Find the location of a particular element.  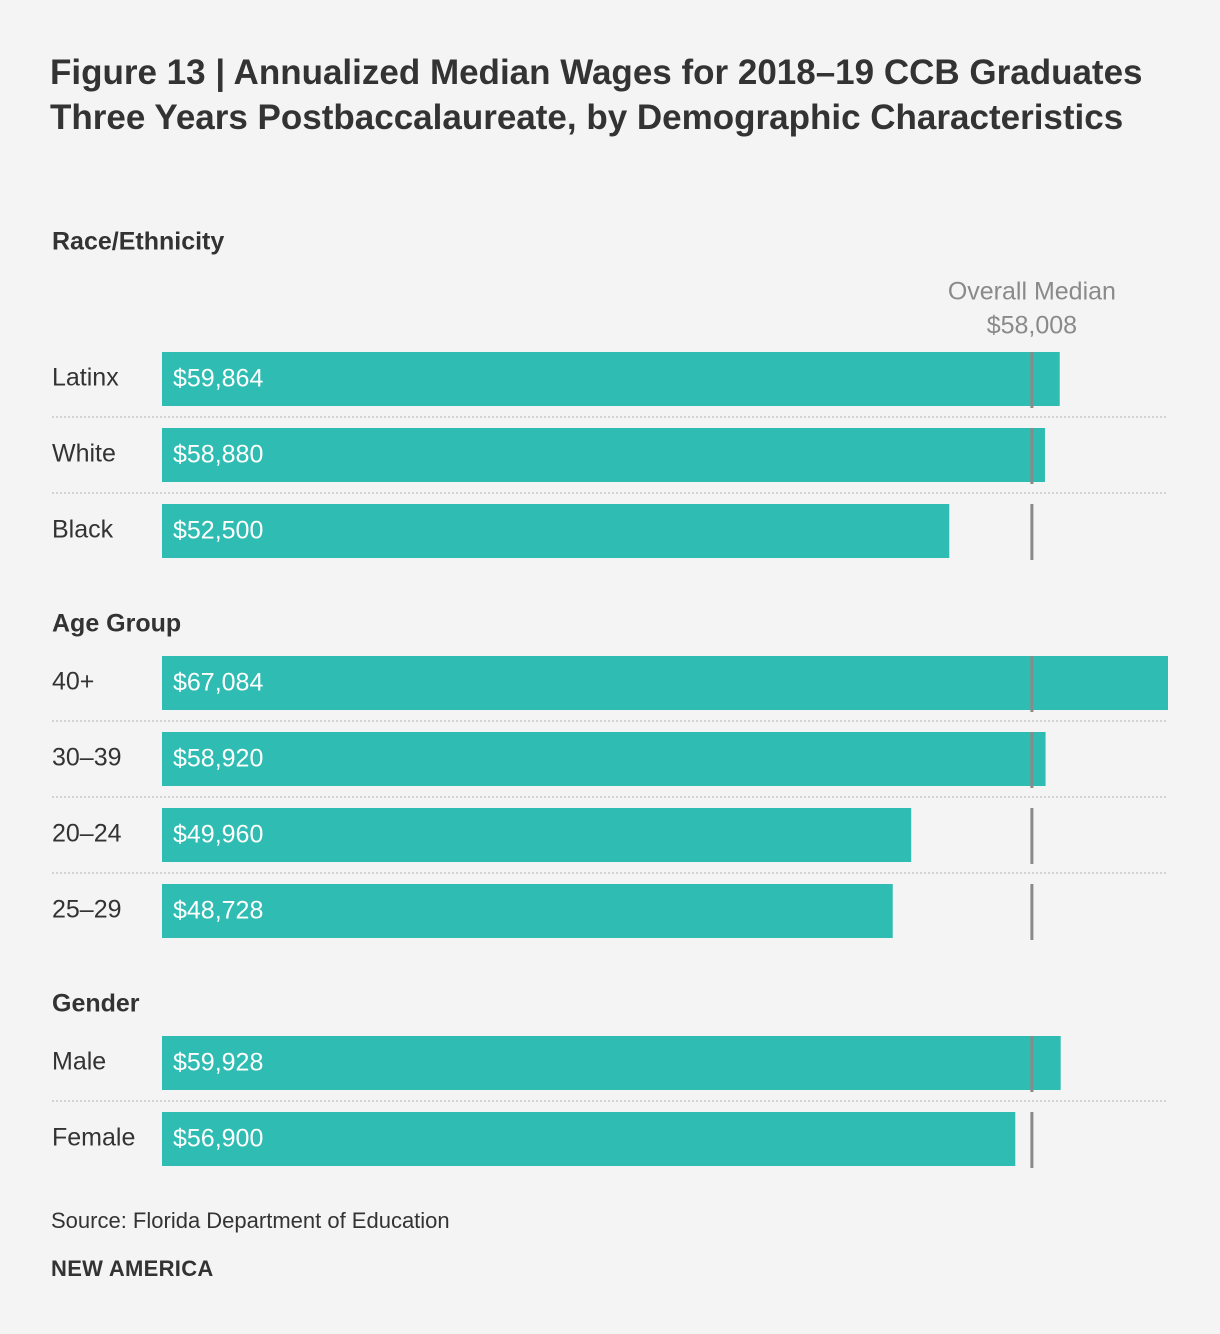

bar-value-label: $59,928 is located at coordinates (218, 1063).